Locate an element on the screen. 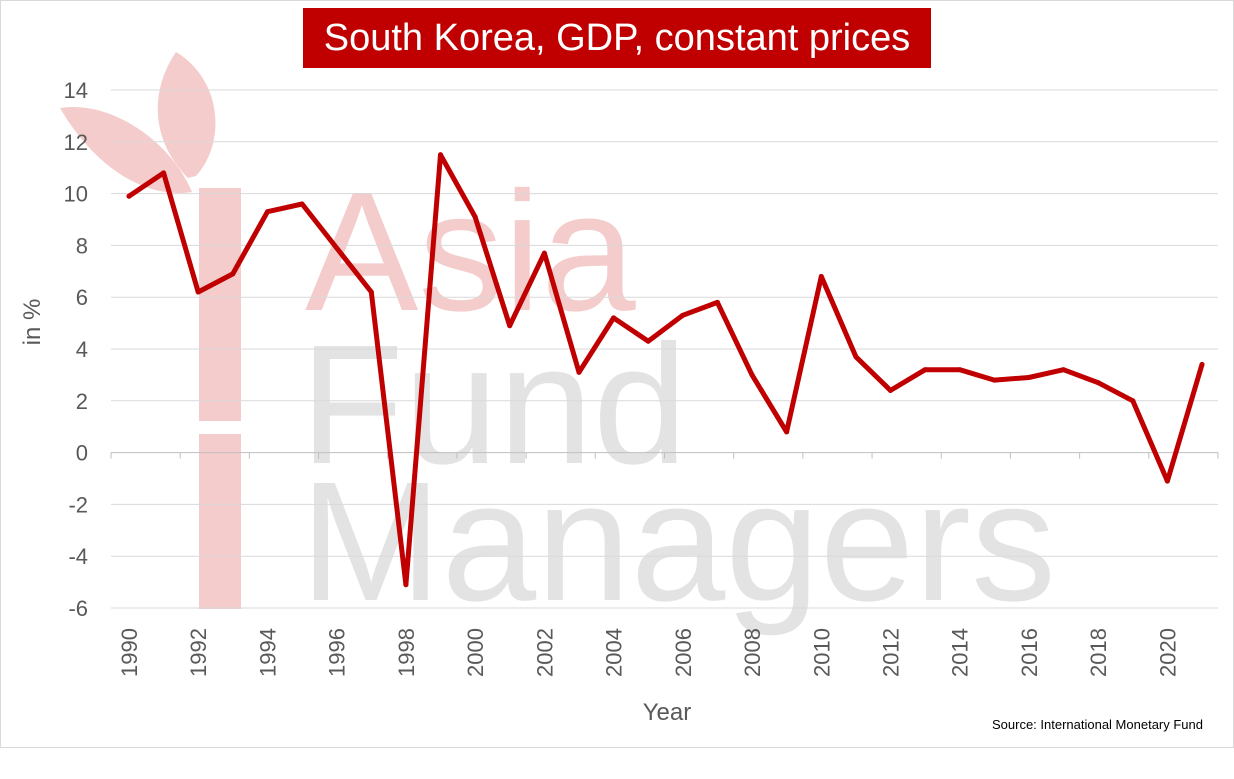  data-point-2006 is located at coordinates (683, 315).